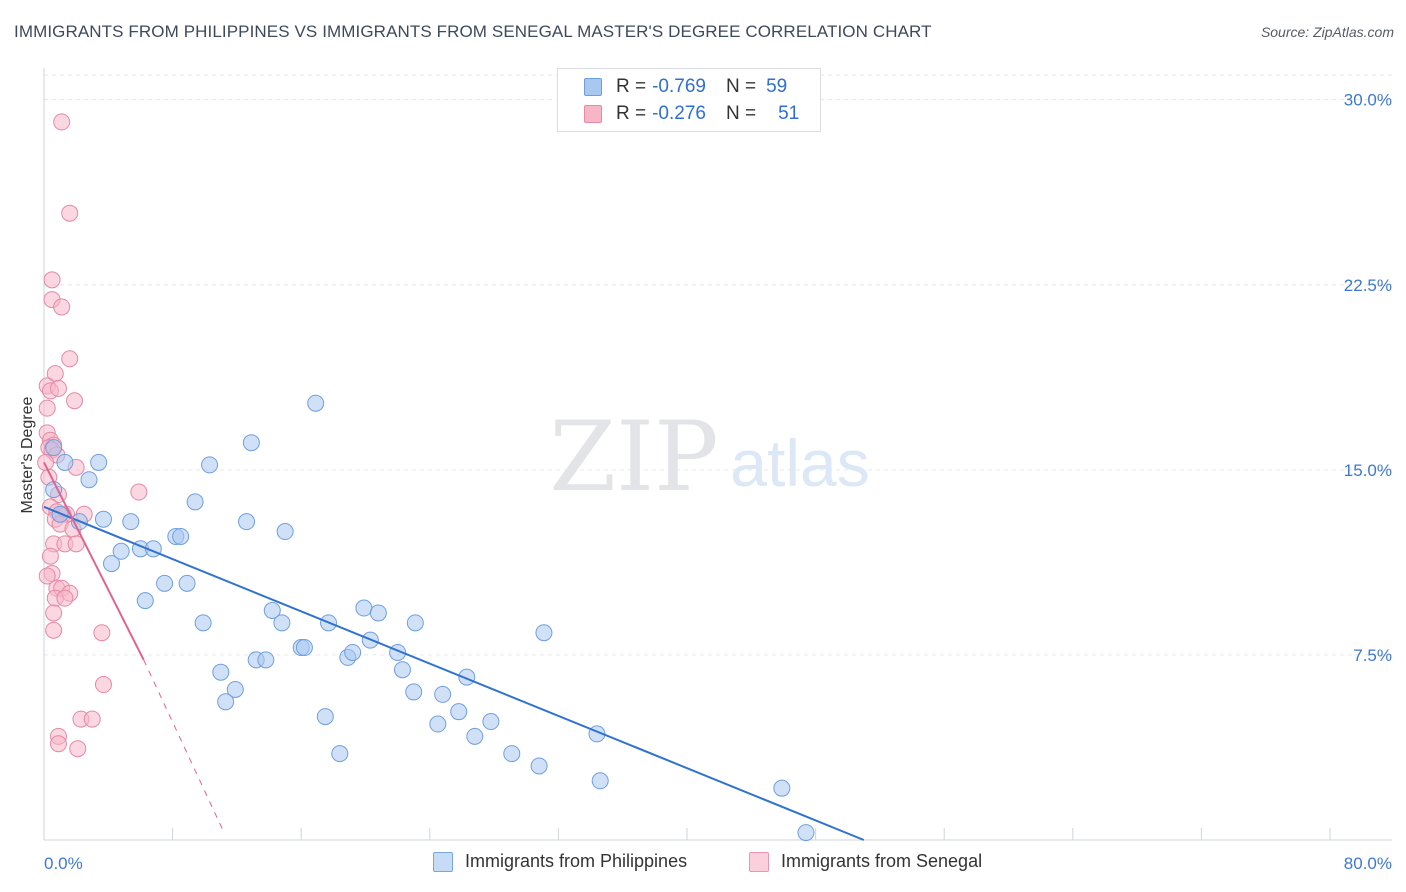 The image size is (1406, 892). Describe the element at coordinates (1372, 655) in the screenshot. I see `y-tick-label: 7.5%` at that location.